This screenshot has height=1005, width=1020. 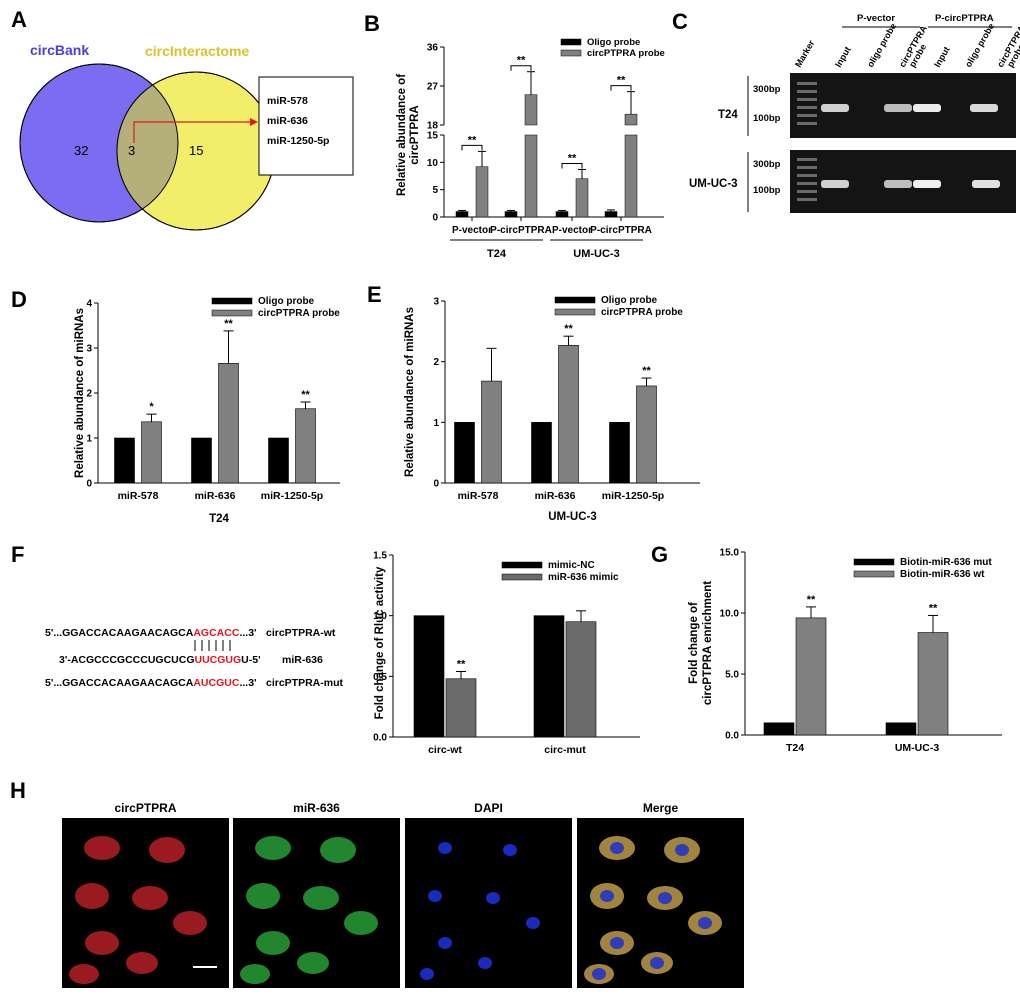 I want to click on gel-group-label-vector: P-vector, so click(x=876, y=18).